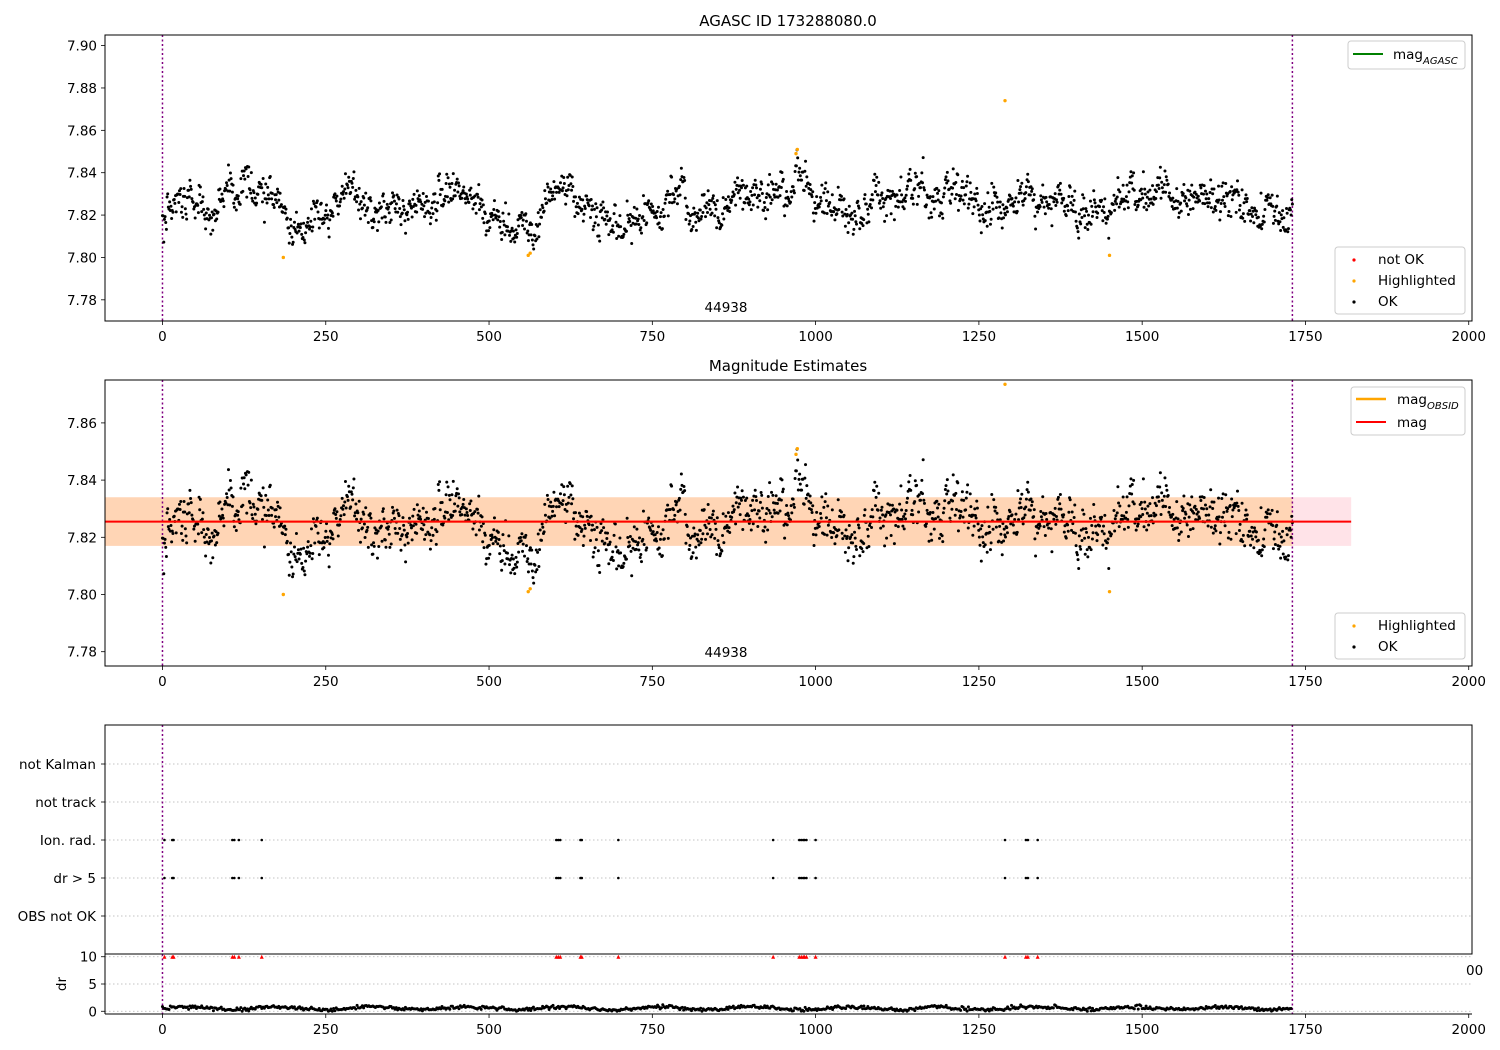 This screenshot has width=1500, height=1050. What do you see at coordinates (1400, 636) in the screenshot?
I see `panel-magnitude-legend-bottom: Highlighted OK` at bounding box center [1400, 636].